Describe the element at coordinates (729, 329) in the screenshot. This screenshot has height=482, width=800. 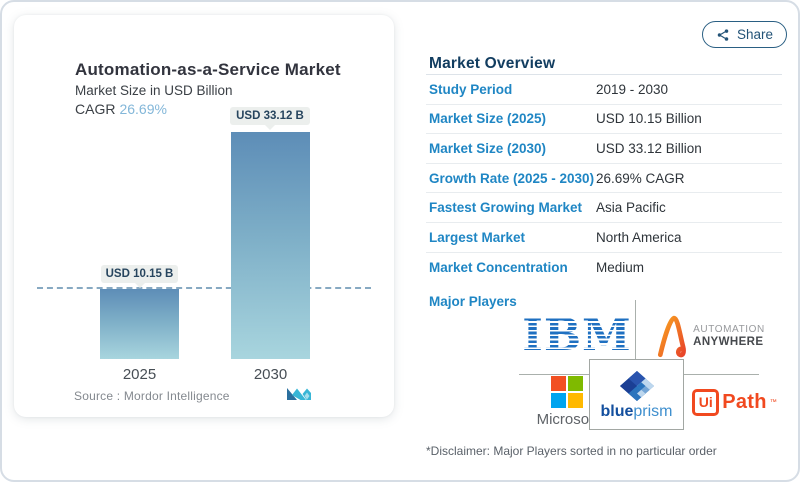
I see `automation-anywhere-line1: AUTOMATION` at that location.